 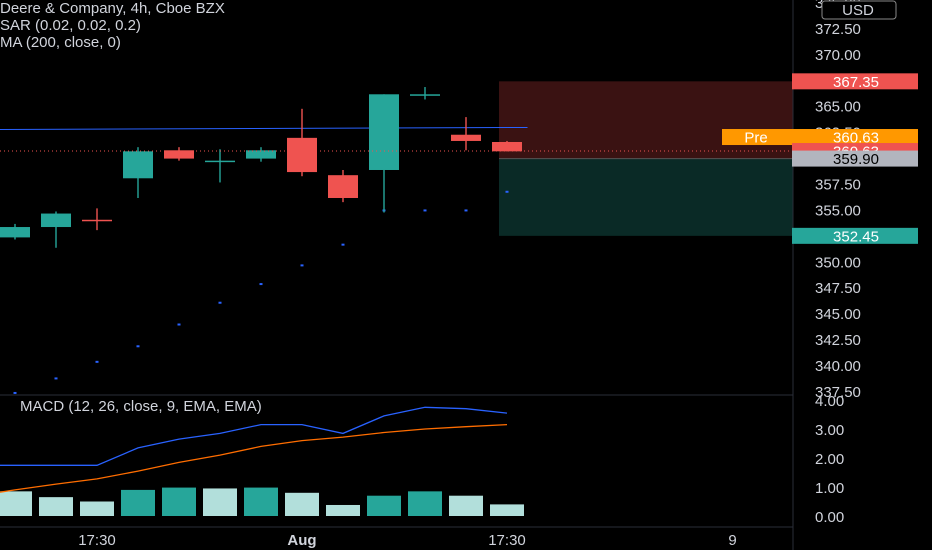 I want to click on currency-label: USD, so click(x=858, y=10).